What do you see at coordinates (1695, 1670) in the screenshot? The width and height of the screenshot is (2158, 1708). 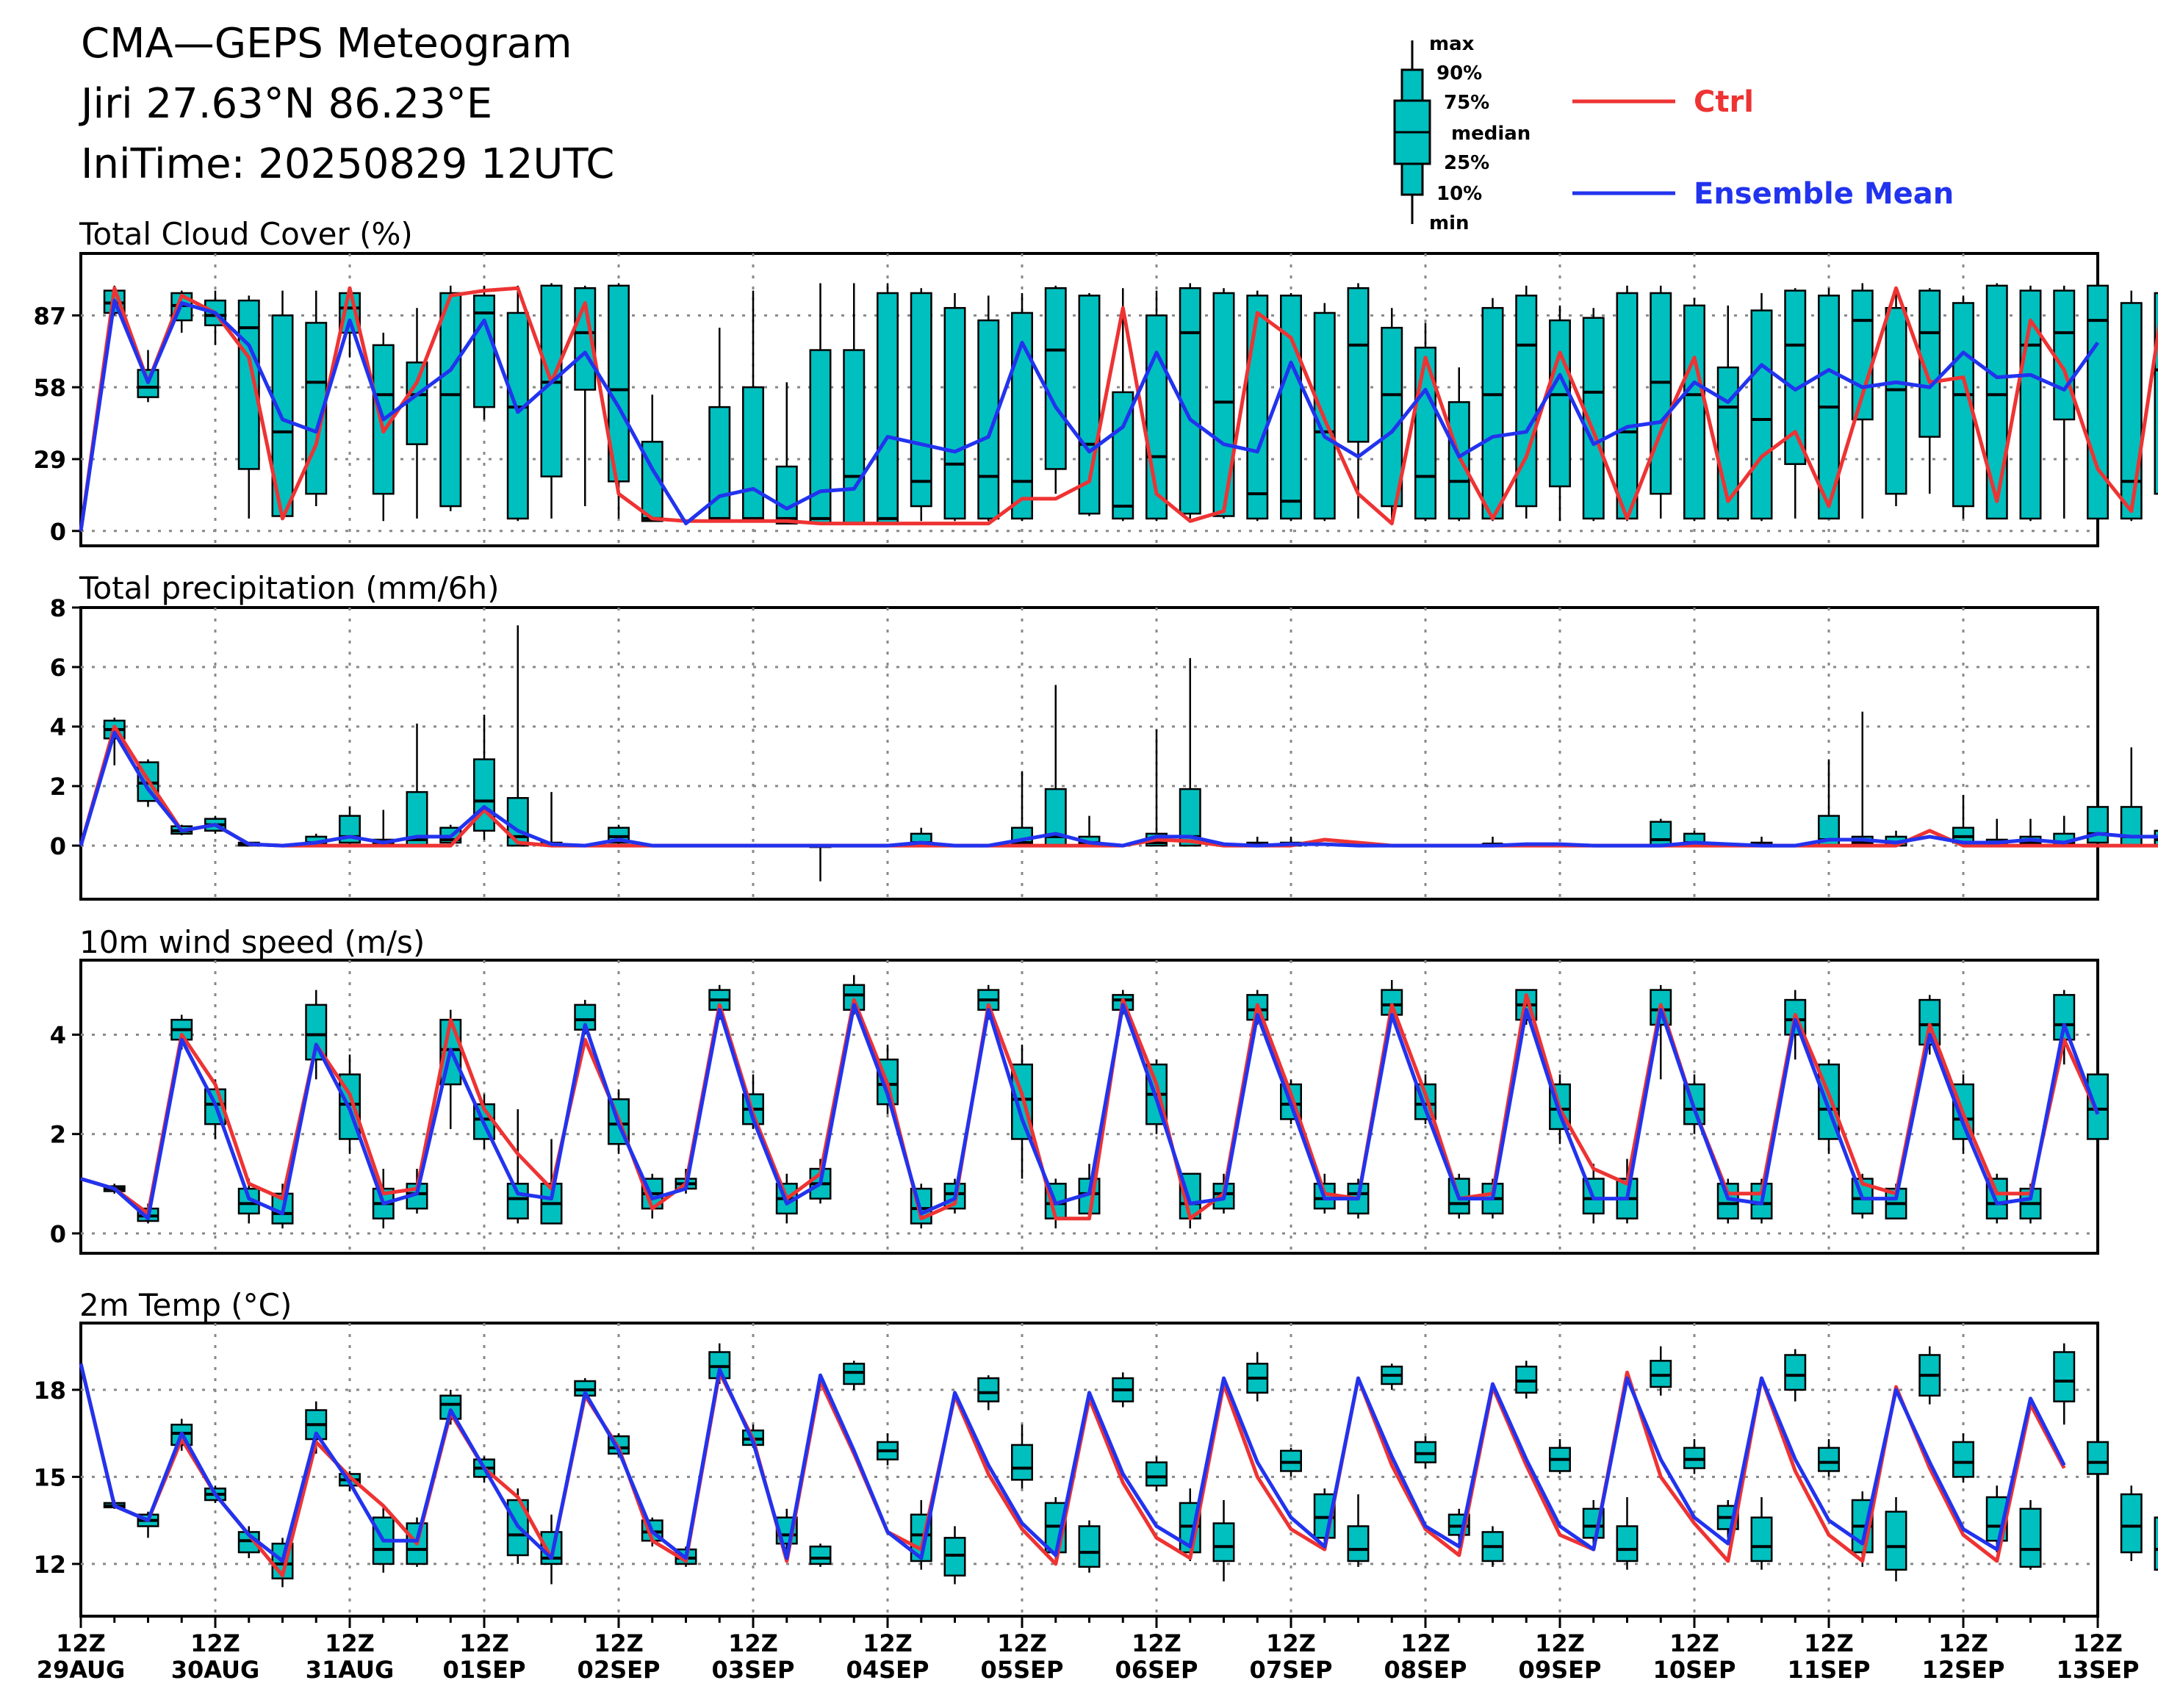 I see `time-tick-day: 10SEP` at bounding box center [1695, 1670].